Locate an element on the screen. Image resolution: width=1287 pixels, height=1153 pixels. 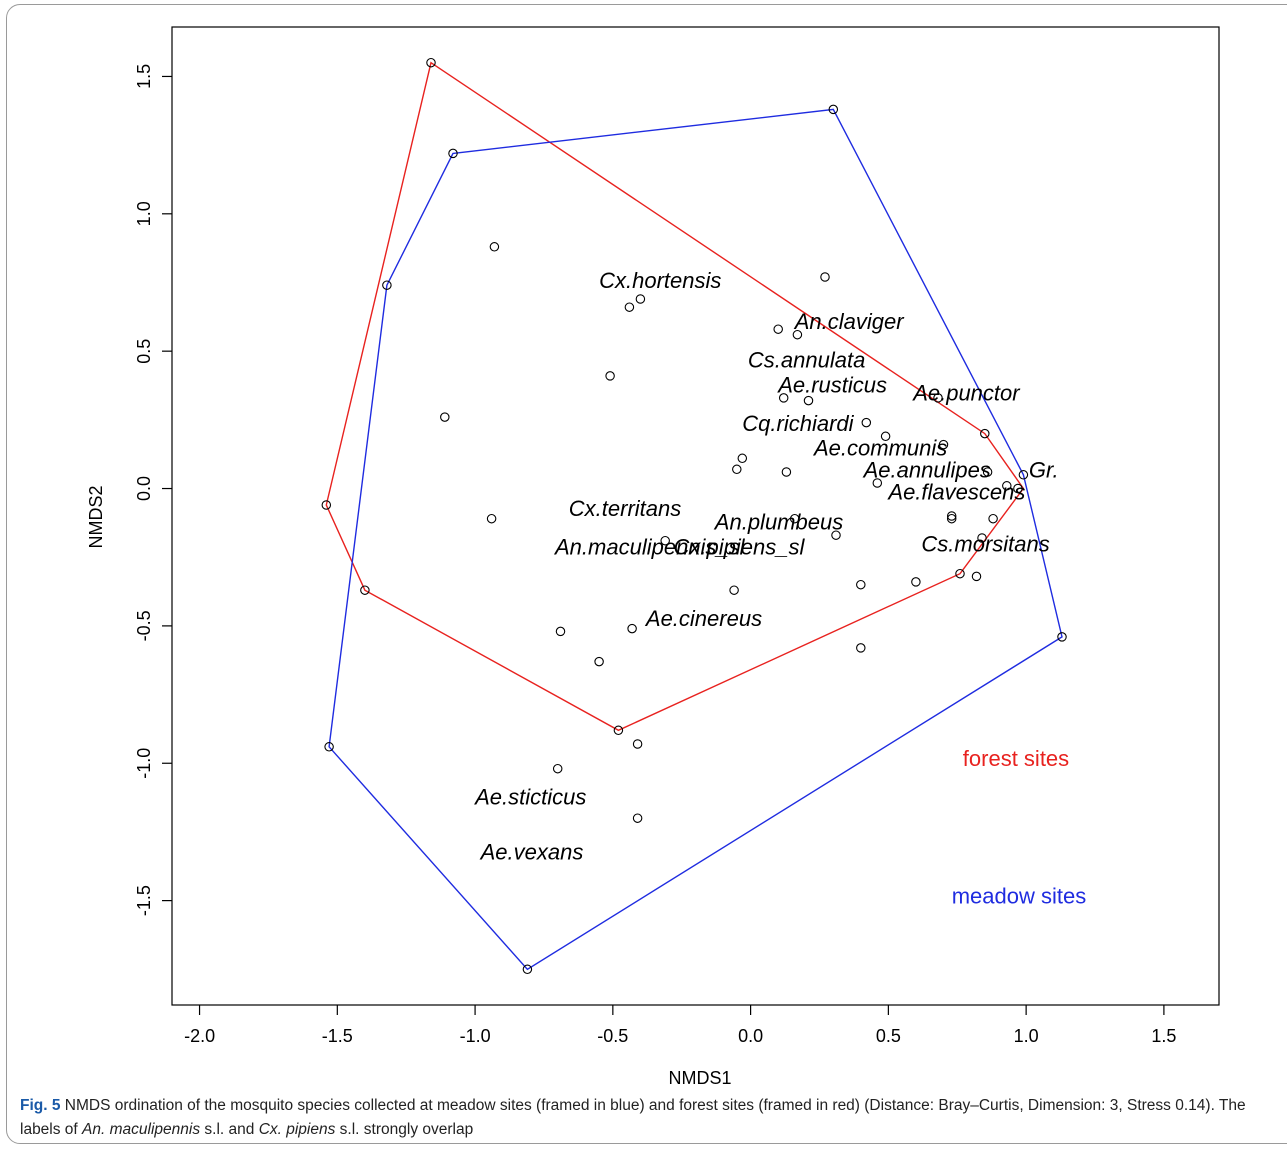
x-tick-label: -1.0 is located at coordinates (475, 1036).